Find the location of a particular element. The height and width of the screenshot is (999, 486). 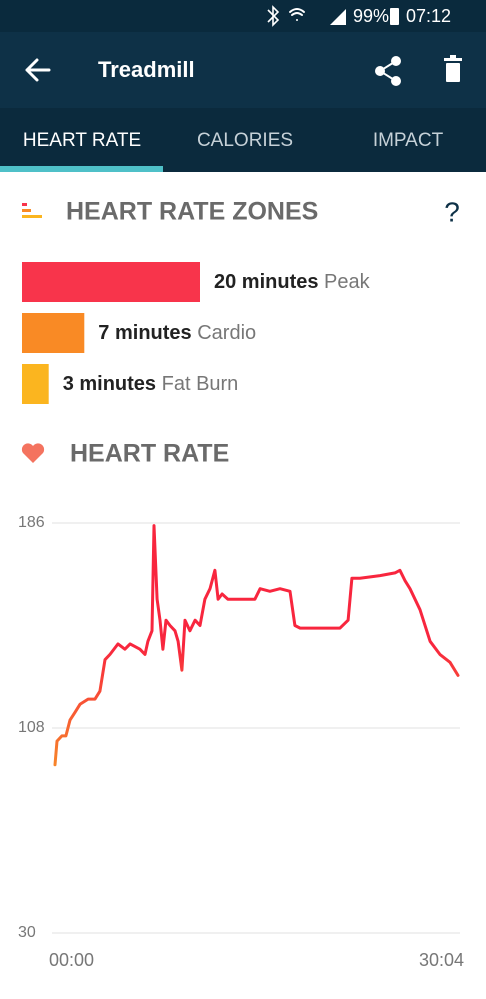

zone-label: 7 minutes Cardio is located at coordinates (177, 333).